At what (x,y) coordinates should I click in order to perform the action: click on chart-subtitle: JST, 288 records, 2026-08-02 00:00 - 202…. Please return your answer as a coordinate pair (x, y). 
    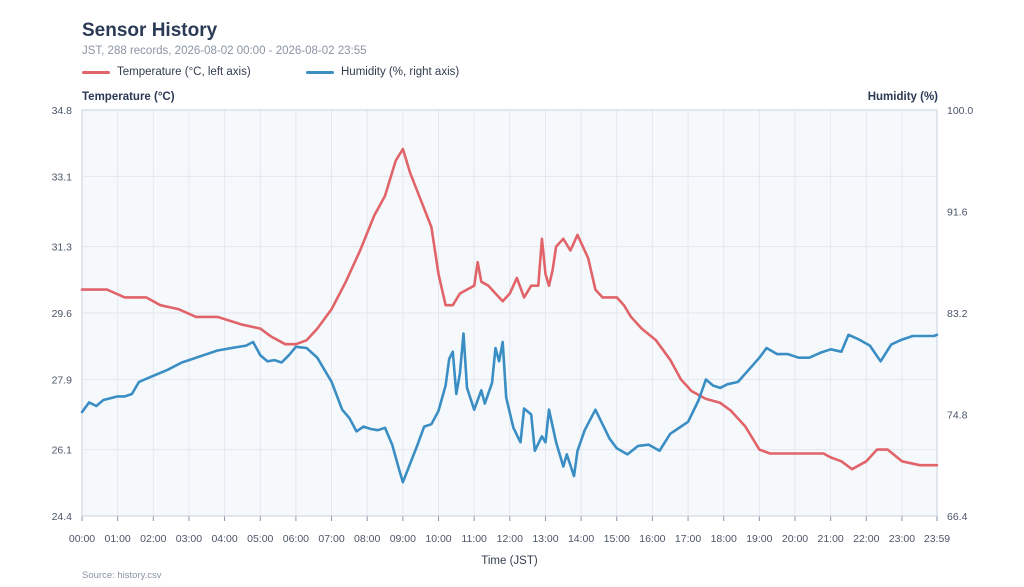
    Looking at the image, I should click on (224, 51).